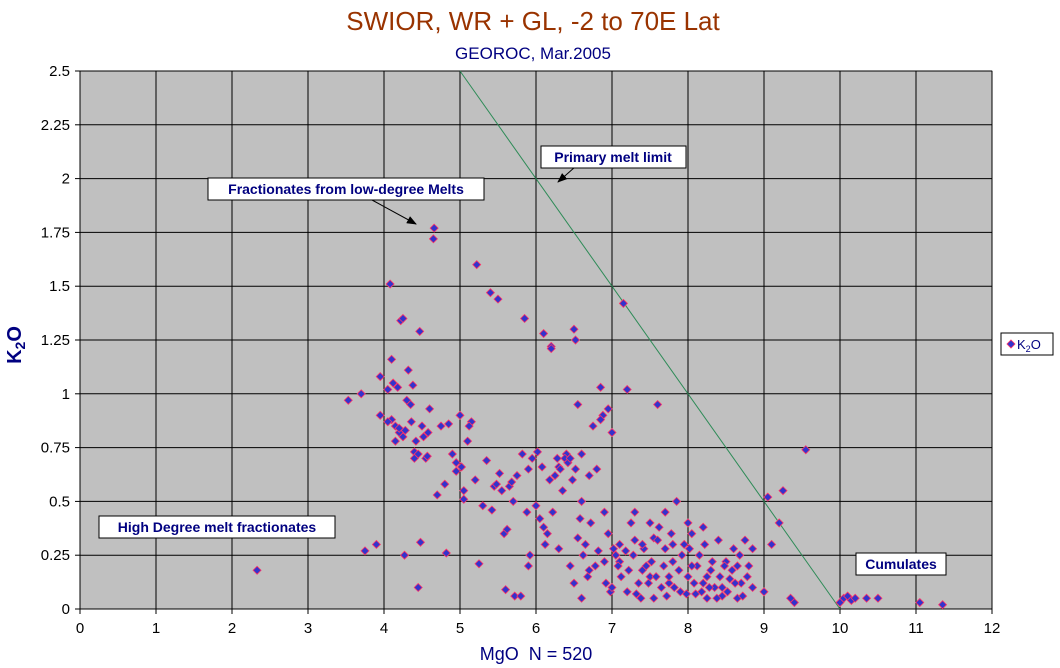 The height and width of the screenshot is (668, 1060). Describe the element at coordinates (916, 628) in the screenshot. I see `x-tick-label: 11` at that location.